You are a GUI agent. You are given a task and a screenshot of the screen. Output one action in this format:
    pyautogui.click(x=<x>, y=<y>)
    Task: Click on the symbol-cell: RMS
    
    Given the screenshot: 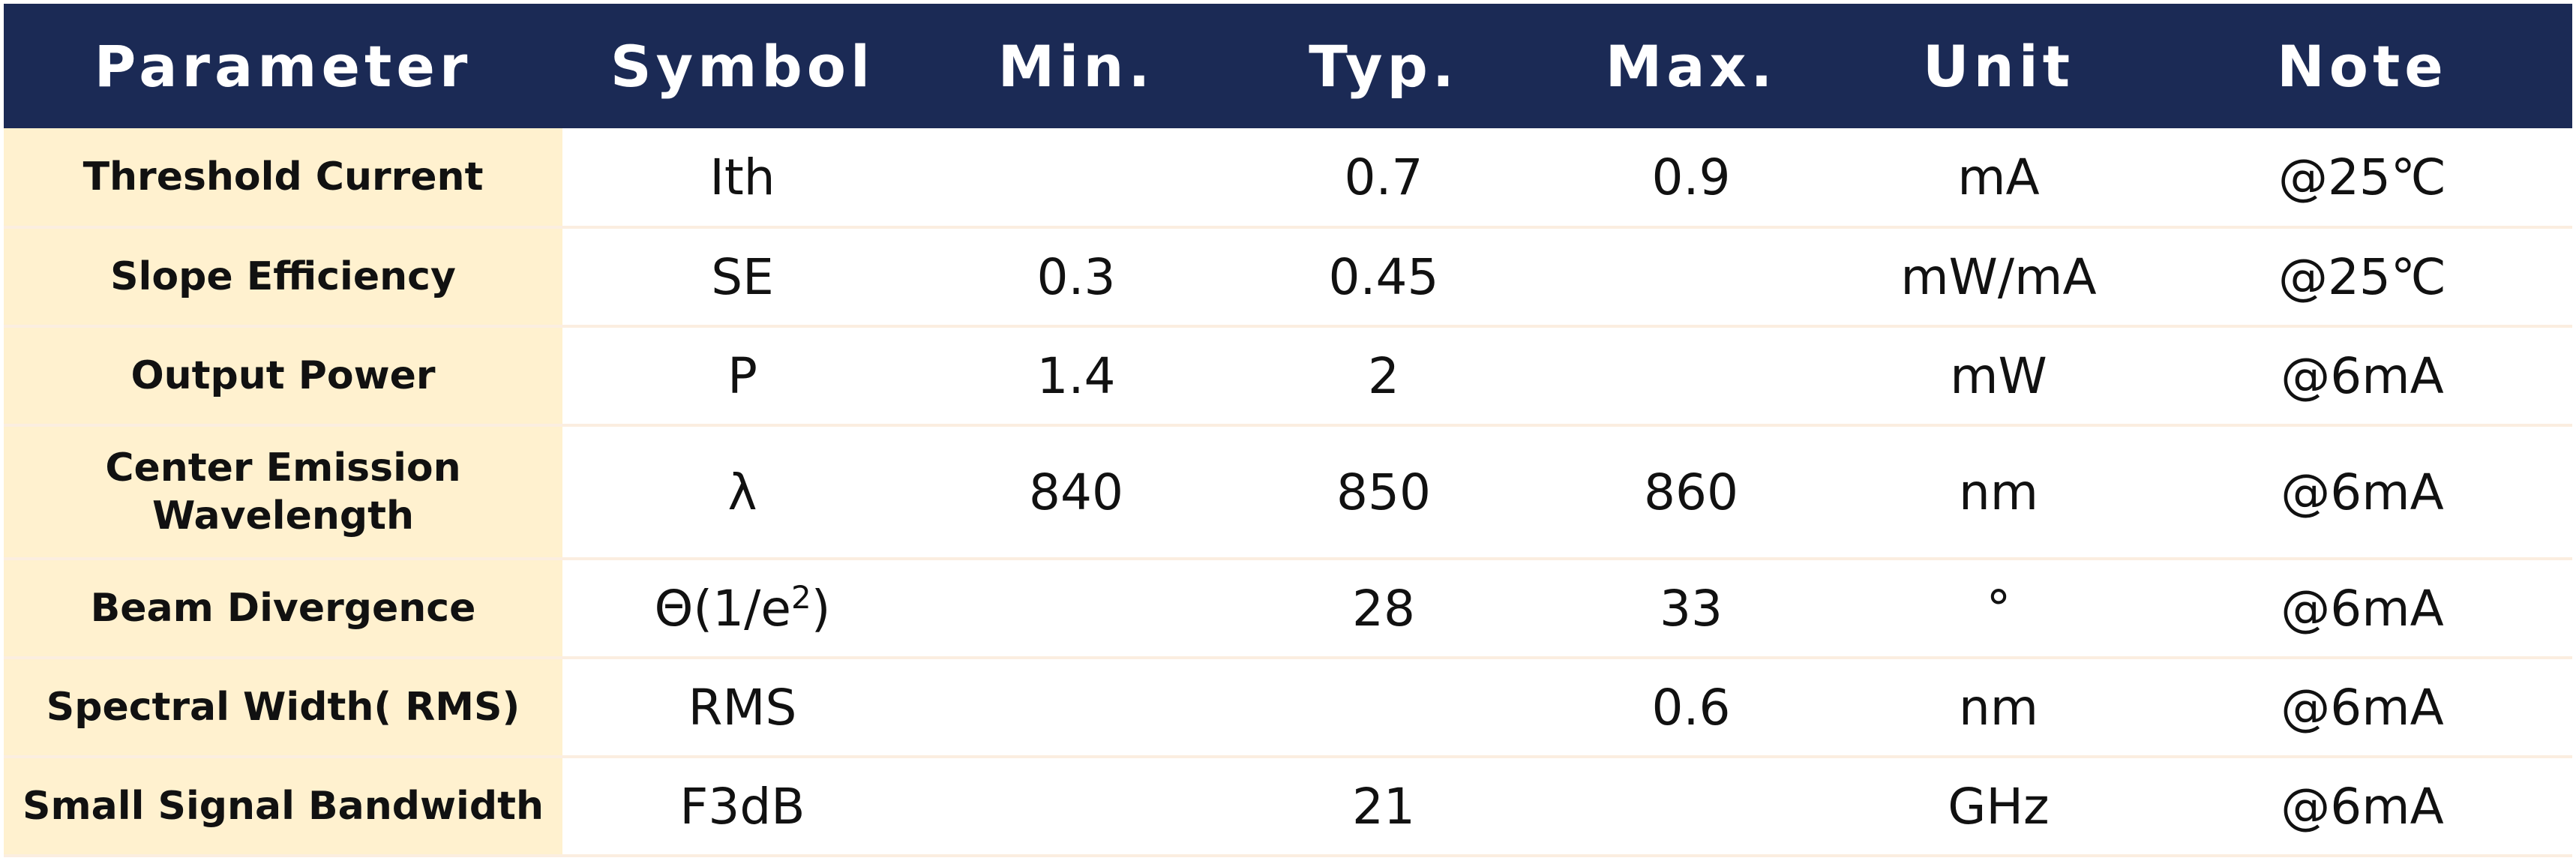 What is the action you would take?
    pyautogui.click(x=743, y=707)
    